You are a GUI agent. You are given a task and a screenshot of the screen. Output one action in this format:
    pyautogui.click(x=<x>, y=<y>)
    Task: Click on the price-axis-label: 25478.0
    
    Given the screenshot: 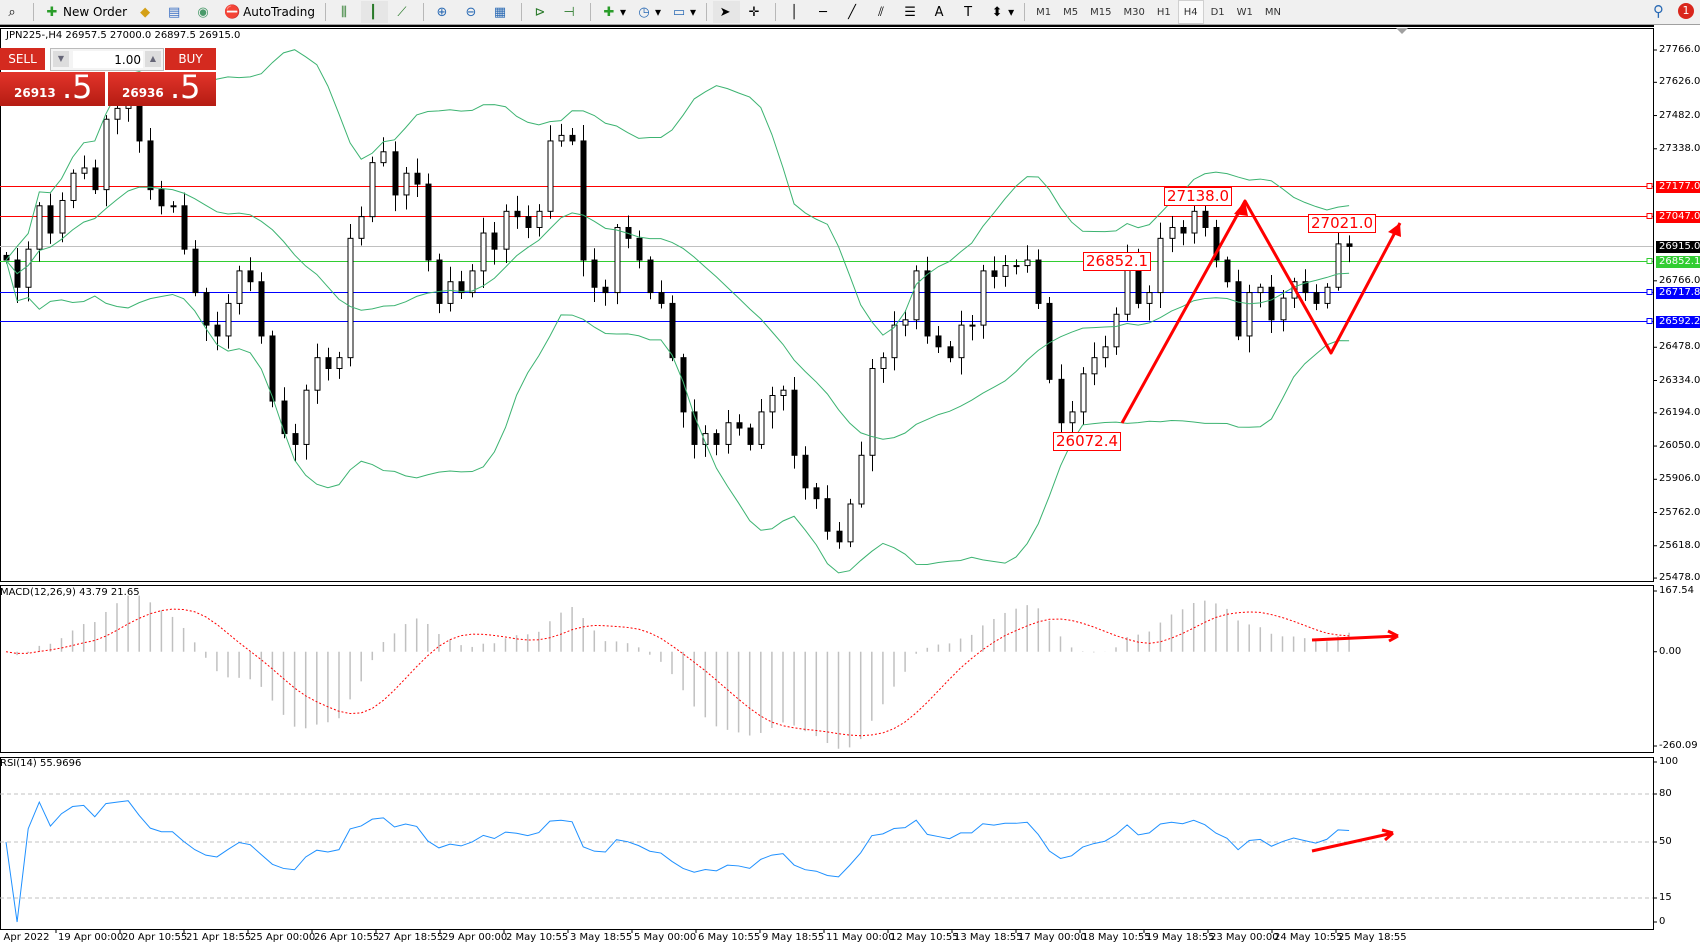 What is the action you would take?
    pyautogui.click(x=1679, y=578)
    